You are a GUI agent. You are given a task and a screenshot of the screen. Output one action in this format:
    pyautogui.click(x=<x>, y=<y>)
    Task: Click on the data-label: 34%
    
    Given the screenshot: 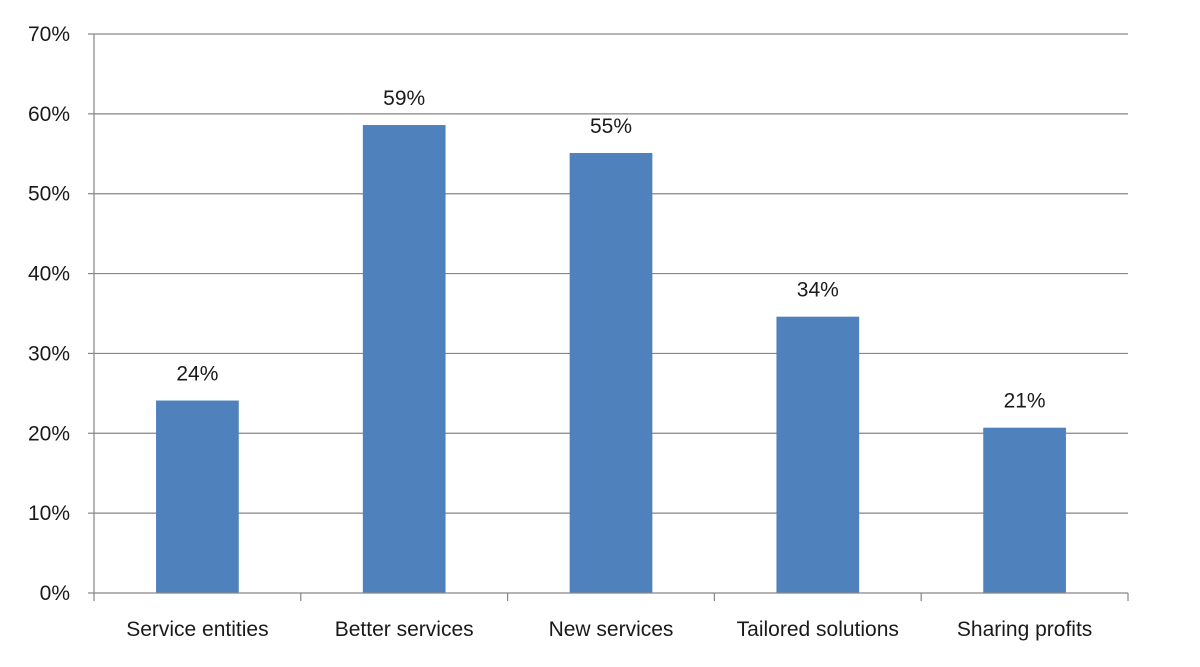 What is the action you would take?
    pyautogui.click(x=818, y=290)
    